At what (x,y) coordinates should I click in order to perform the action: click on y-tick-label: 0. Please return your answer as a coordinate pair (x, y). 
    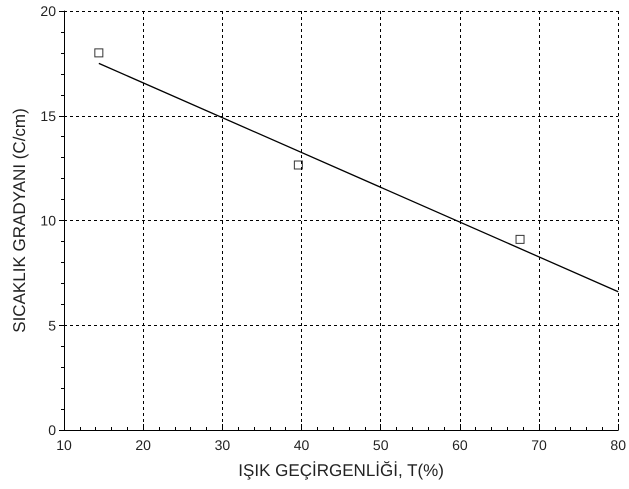
    Looking at the image, I should click on (52, 430).